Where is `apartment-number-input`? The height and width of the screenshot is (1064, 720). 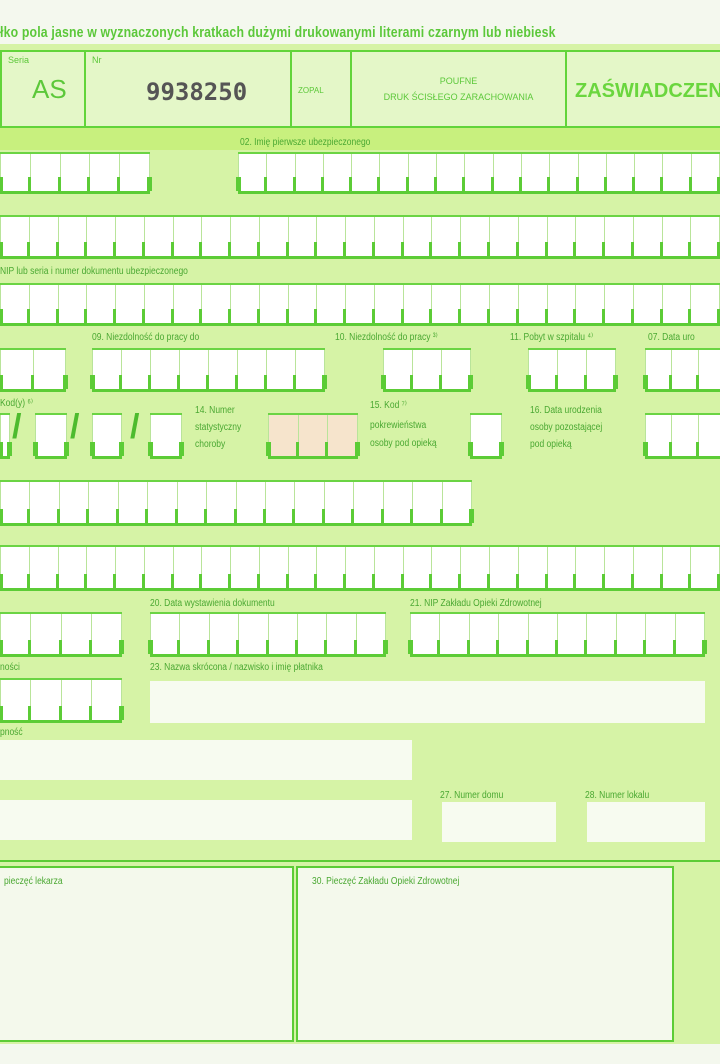
apartment-number-input is located at coordinates (646, 822).